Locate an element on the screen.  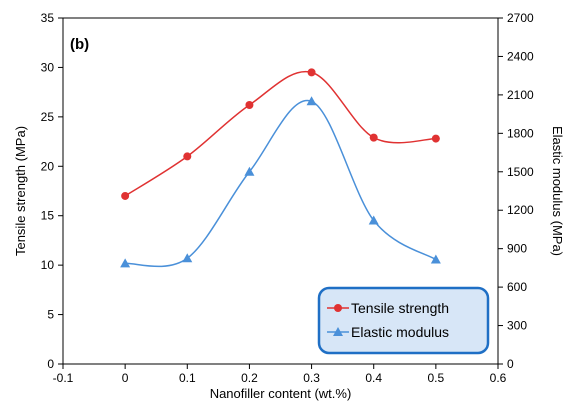
legend-box is located at coordinates (403, 320).